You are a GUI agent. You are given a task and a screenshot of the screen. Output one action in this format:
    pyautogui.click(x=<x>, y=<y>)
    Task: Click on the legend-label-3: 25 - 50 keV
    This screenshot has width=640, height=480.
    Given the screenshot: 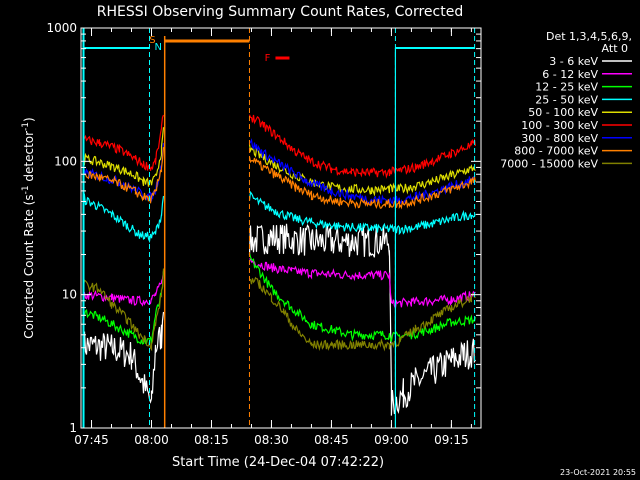 What is the action you would take?
    pyautogui.click(x=566, y=99)
    